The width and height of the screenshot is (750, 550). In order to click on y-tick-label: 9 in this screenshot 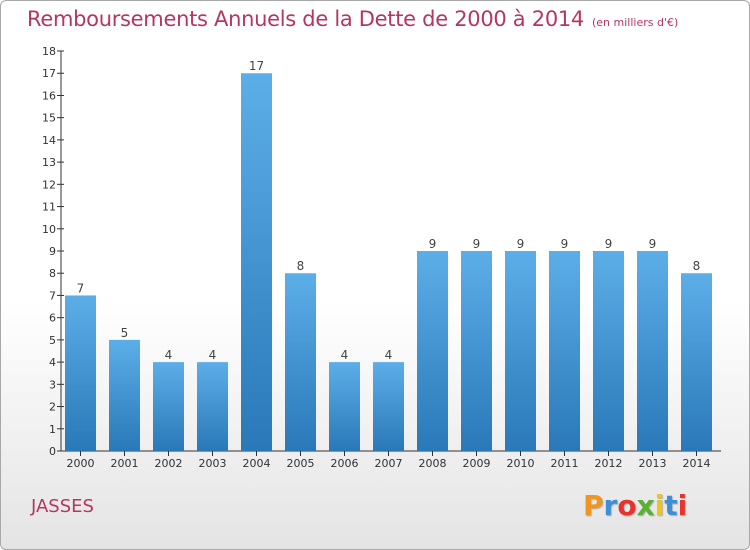, I will do `click(52, 251)`.